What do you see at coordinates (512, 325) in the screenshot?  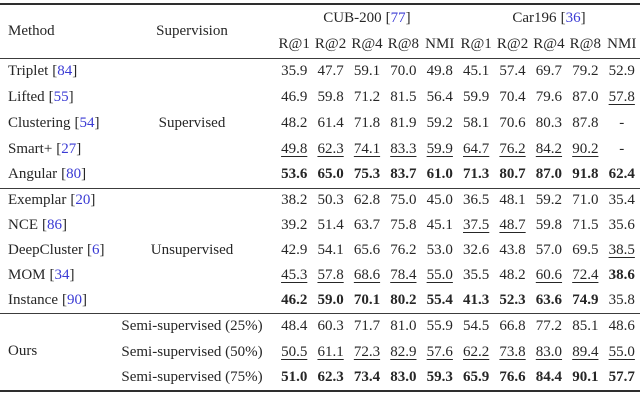 I see `value-cell: 66.8` at bounding box center [512, 325].